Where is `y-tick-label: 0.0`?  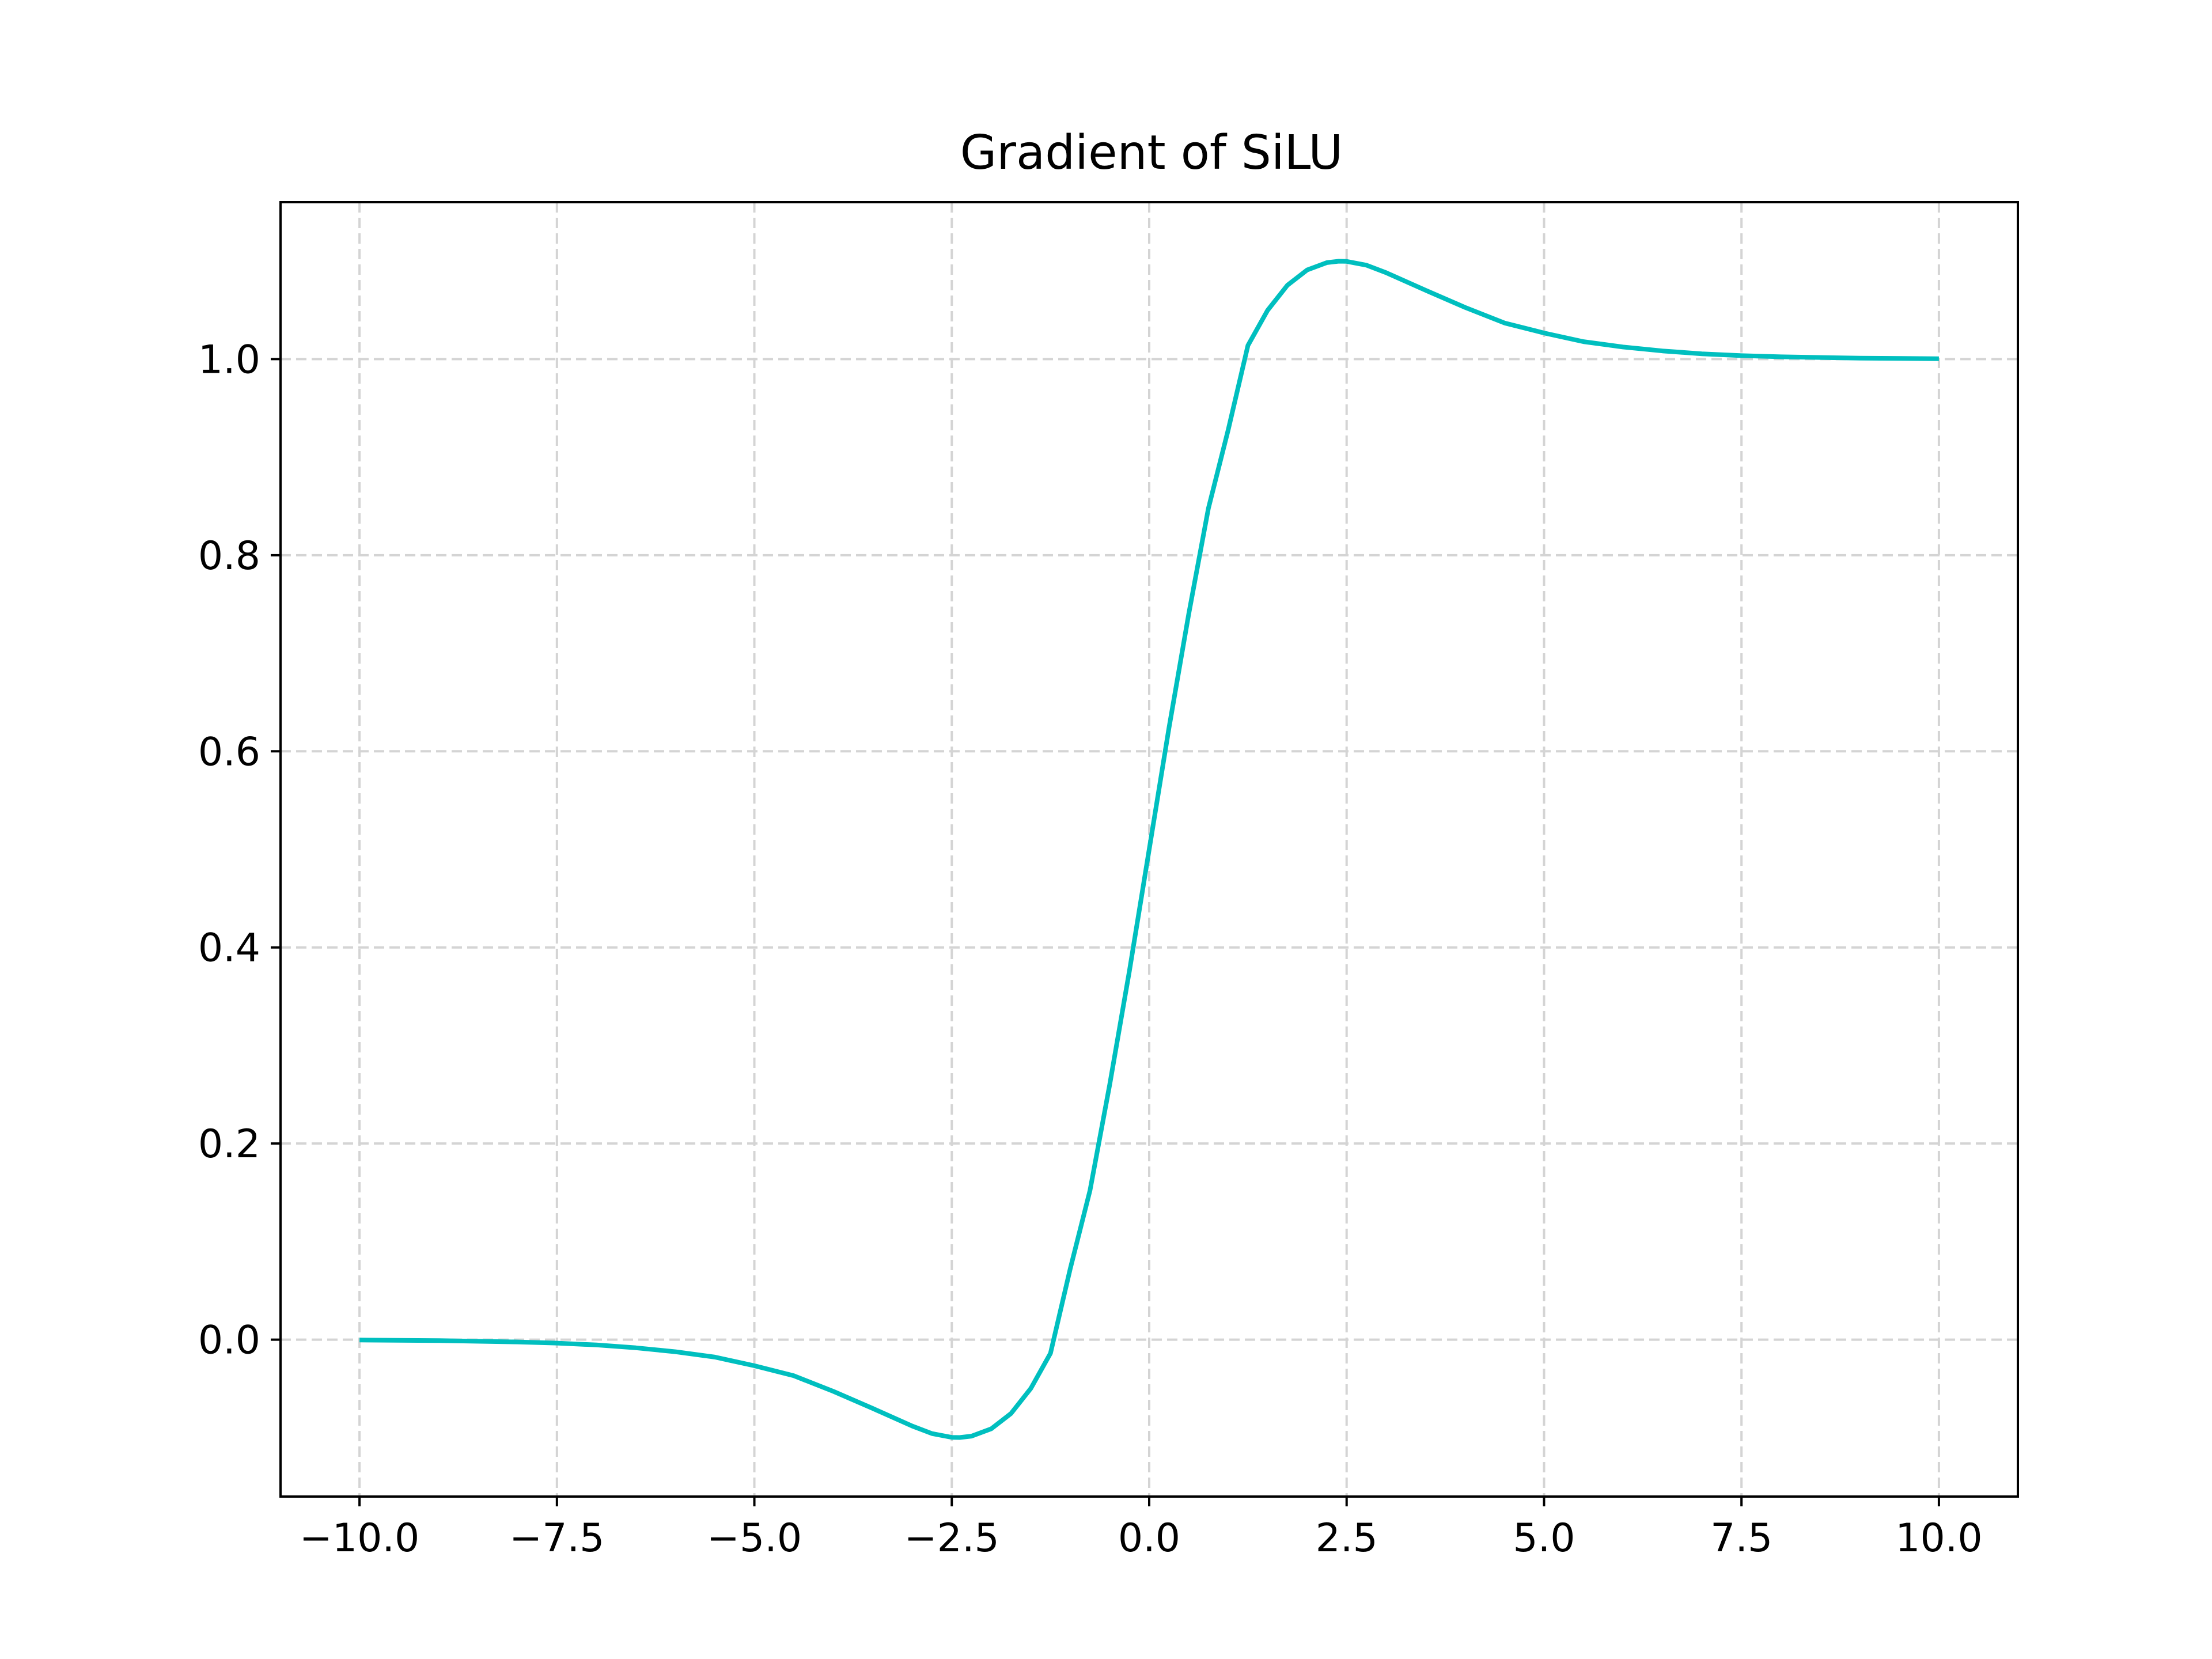 y-tick-label: 0.0 is located at coordinates (229, 1340).